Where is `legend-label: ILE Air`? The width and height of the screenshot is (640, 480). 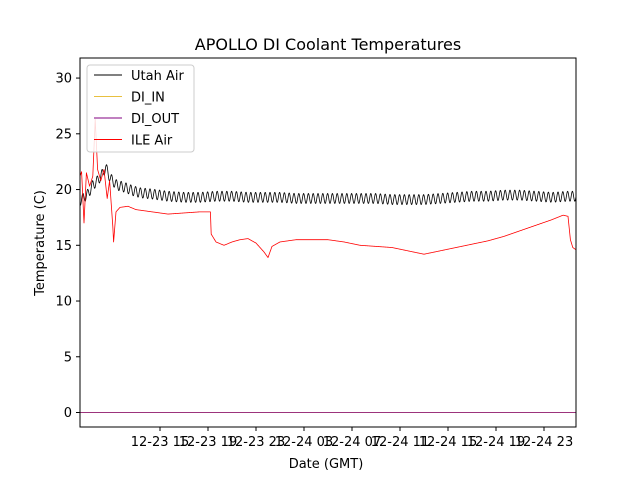
legend-label: ILE Air is located at coordinates (152, 141).